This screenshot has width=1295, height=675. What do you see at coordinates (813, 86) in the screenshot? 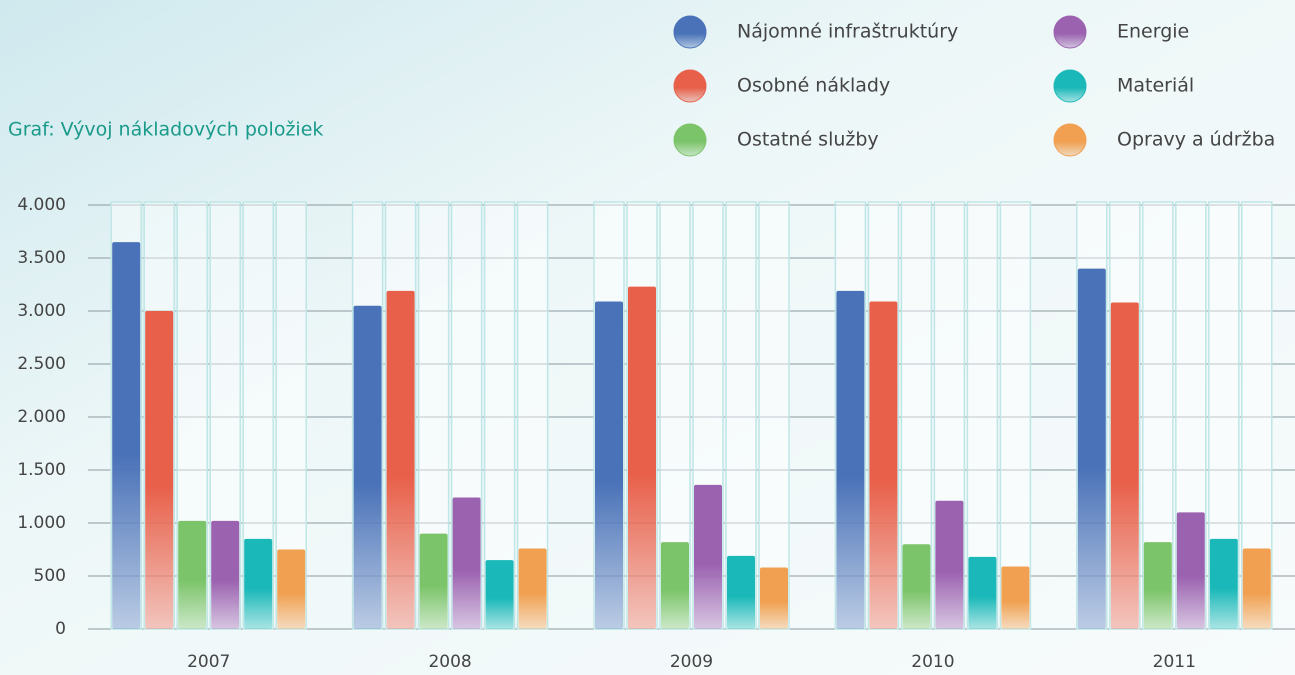
I see `legend-label: Osobné náklady` at bounding box center [813, 86].